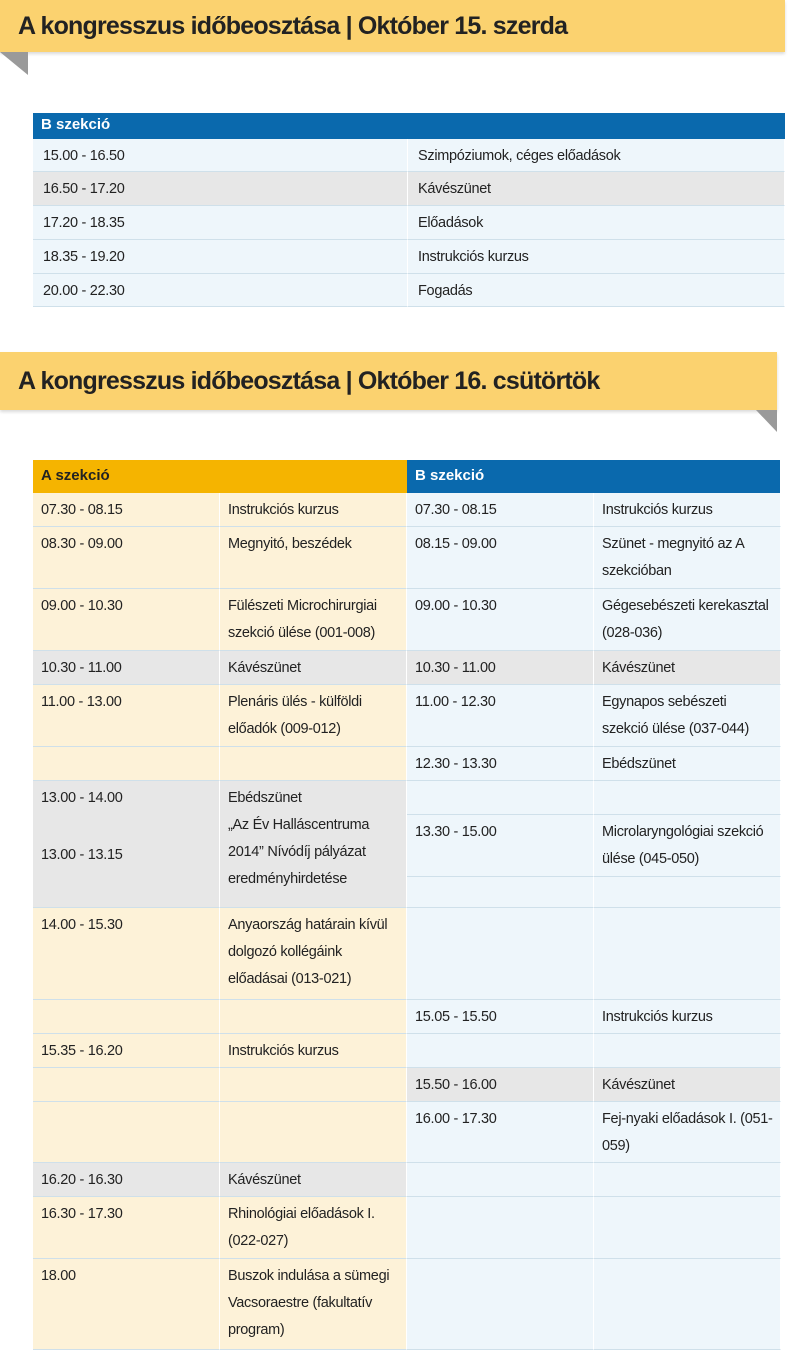 The height and width of the screenshot is (1364, 800). Describe the element at coordinates (84, 156) in the screenshot. I see `time: 15.00 - 16.50` at that location.